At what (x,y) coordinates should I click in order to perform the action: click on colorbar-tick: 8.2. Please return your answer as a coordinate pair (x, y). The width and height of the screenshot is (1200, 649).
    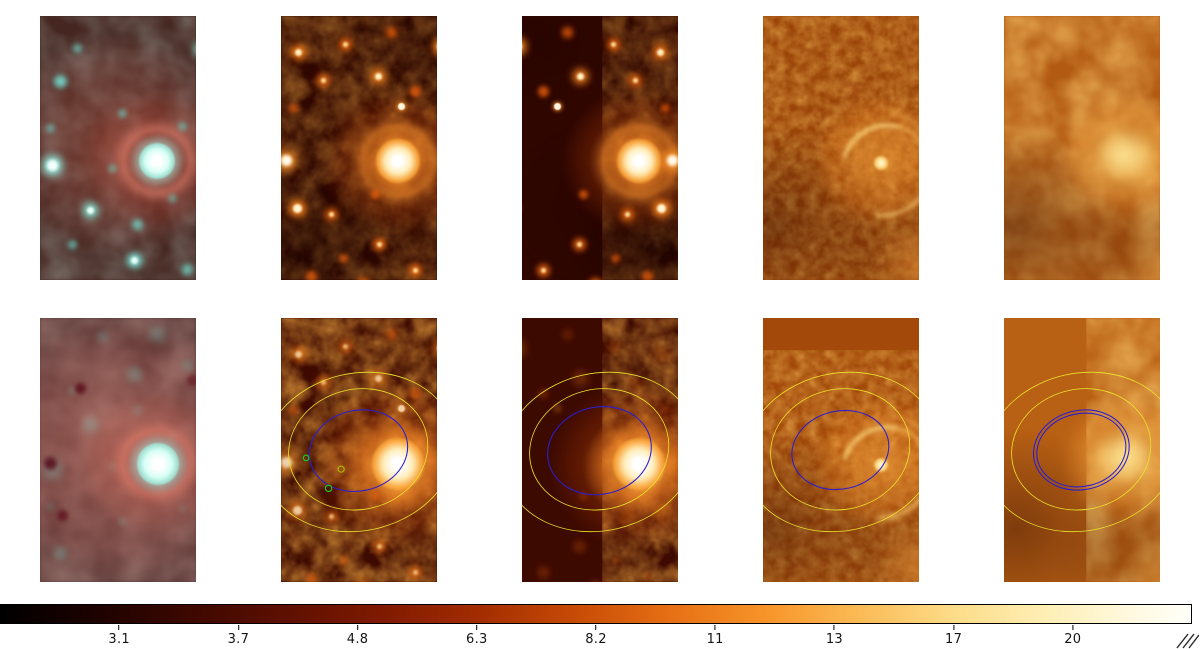
    Looking at the image, I should click on (596, 636).